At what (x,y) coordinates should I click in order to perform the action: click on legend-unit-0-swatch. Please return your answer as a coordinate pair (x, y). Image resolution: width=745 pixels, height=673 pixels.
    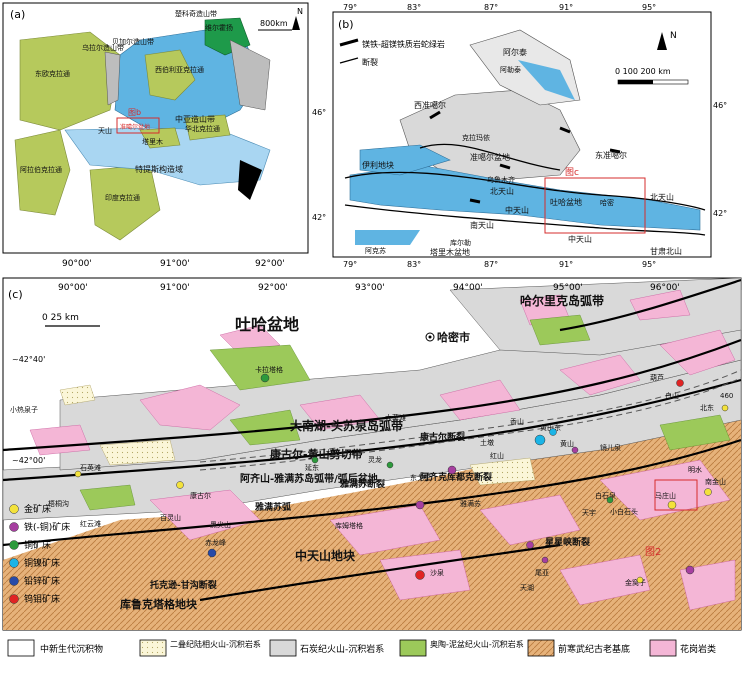
    Looking at the image, I should click on (21, 648).